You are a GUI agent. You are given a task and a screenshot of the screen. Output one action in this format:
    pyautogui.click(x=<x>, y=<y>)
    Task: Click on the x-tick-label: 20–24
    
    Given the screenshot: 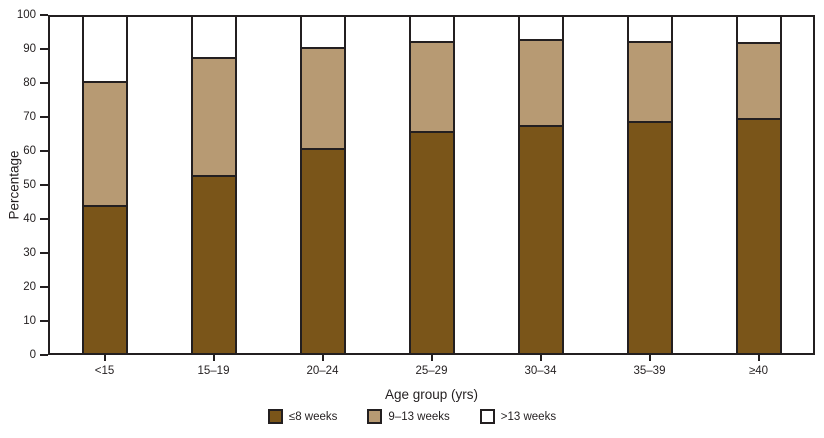 What is the action you would take?
    pyautogui.click(x=322, y=371)
    